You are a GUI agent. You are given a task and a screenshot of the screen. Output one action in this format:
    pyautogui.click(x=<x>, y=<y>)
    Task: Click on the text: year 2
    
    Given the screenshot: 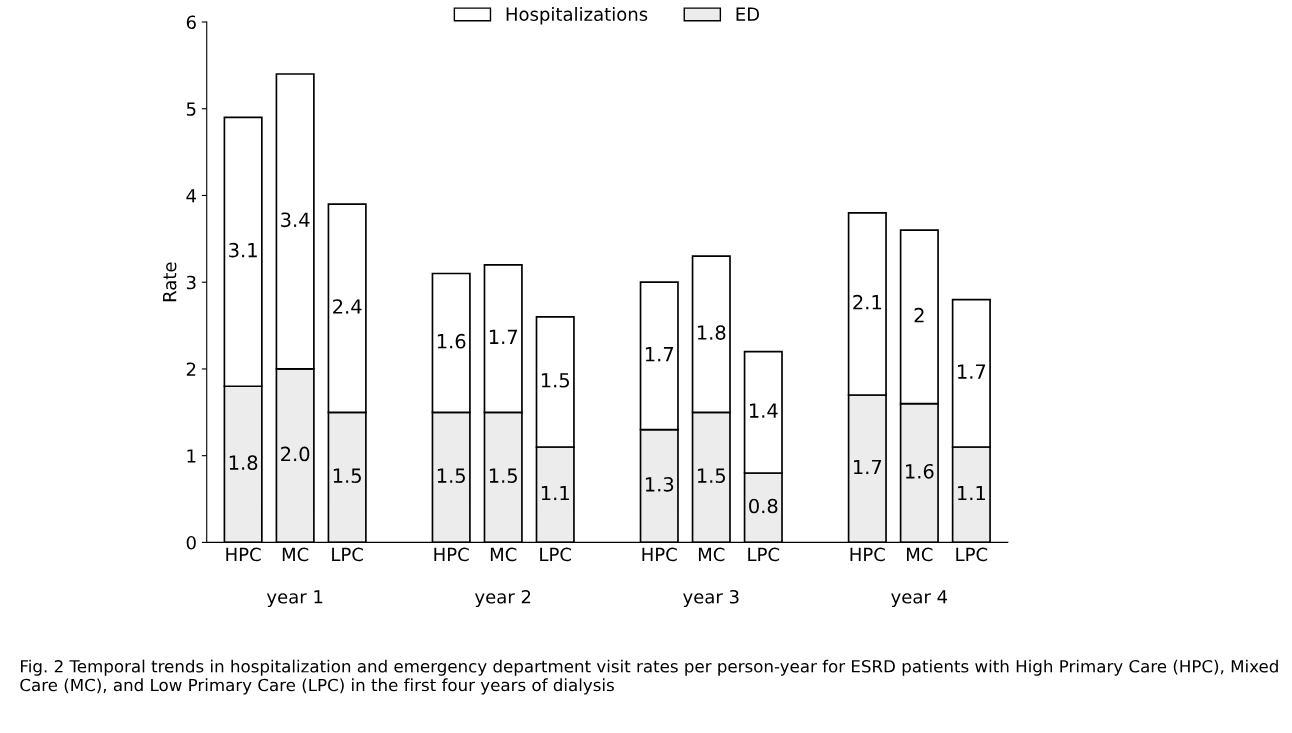 What is the action you would take?
    pyautogui.click(x=502, y=598)
    